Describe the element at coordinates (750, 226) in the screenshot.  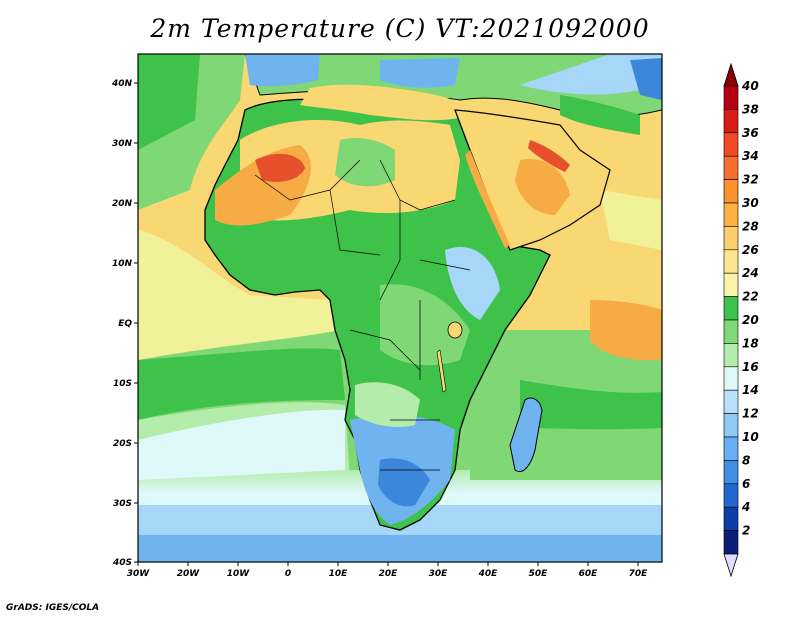
I see `colorbar-label: 28` at that location.